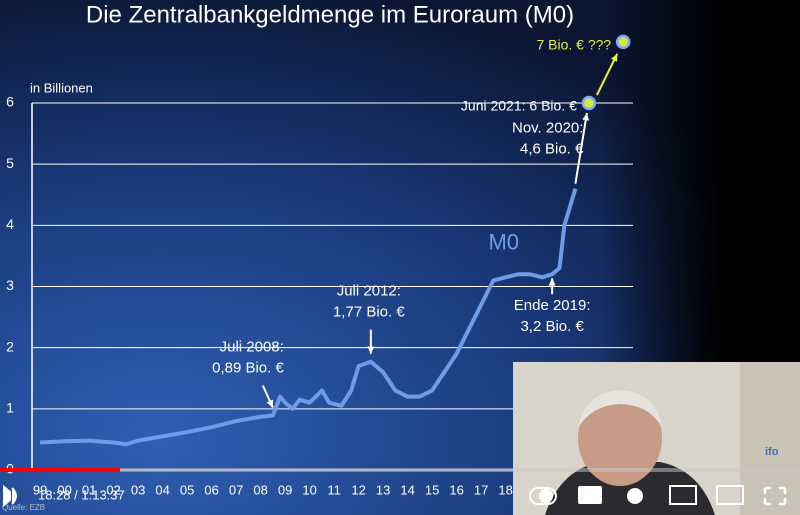 The width and height of the screenshot is (800, 515). I want to click on x-tick-label: 99, so click(40, 489).